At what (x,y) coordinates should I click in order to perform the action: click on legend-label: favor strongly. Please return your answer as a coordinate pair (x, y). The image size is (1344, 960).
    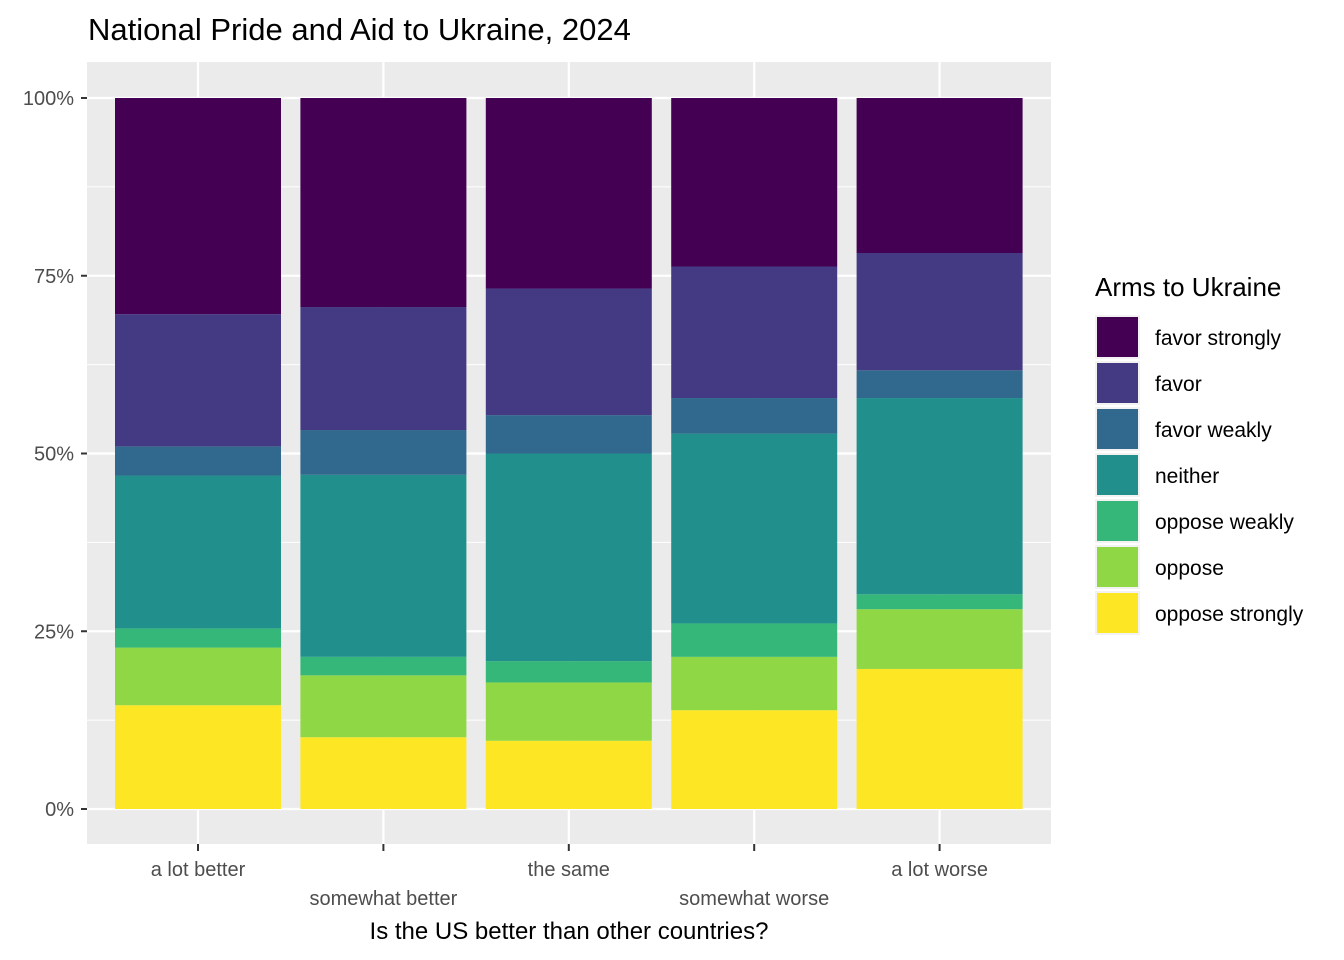
    Looking at the image, I should click on (1218, 338).